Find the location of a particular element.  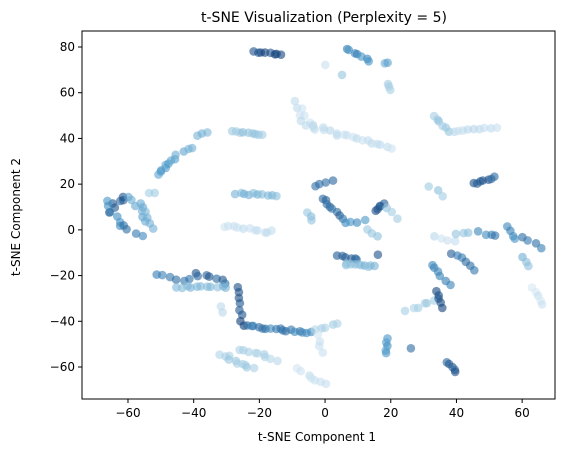

y-tick-label: 80 is located at coordinates (67, 47).